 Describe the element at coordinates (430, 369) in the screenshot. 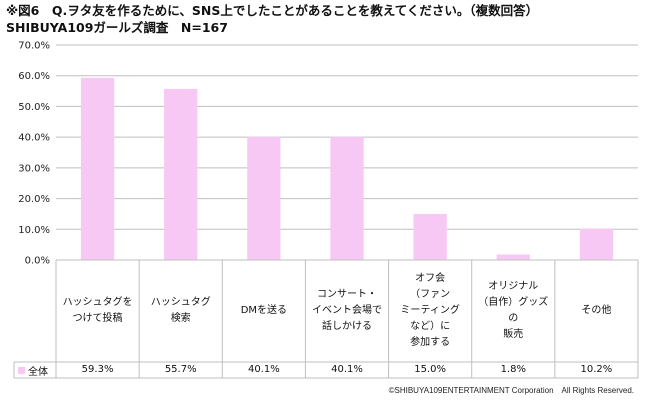

I see `value-label: 15.0%` at that location.